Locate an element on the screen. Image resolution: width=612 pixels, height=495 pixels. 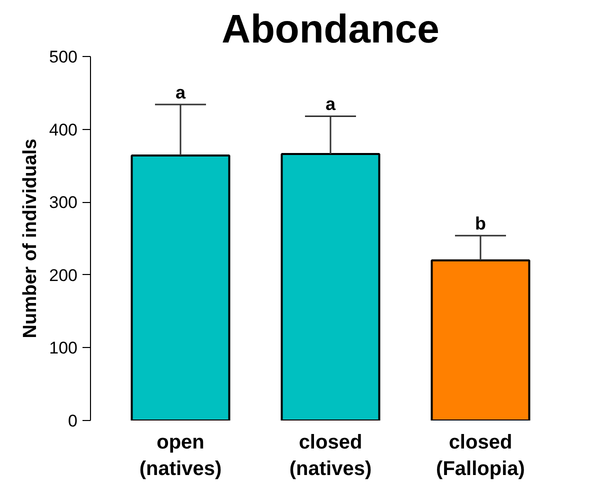
chart-title: Abondance is located at coordinates (331, 30).